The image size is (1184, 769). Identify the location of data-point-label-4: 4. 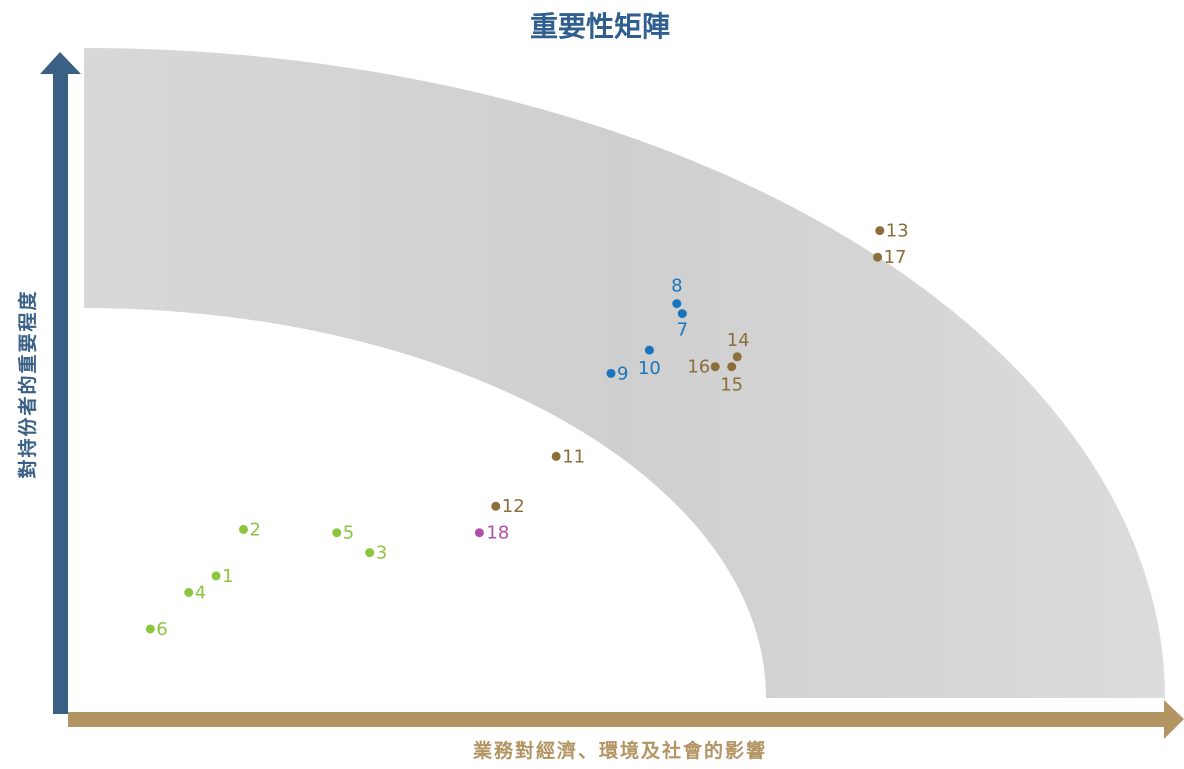
(200, 593).